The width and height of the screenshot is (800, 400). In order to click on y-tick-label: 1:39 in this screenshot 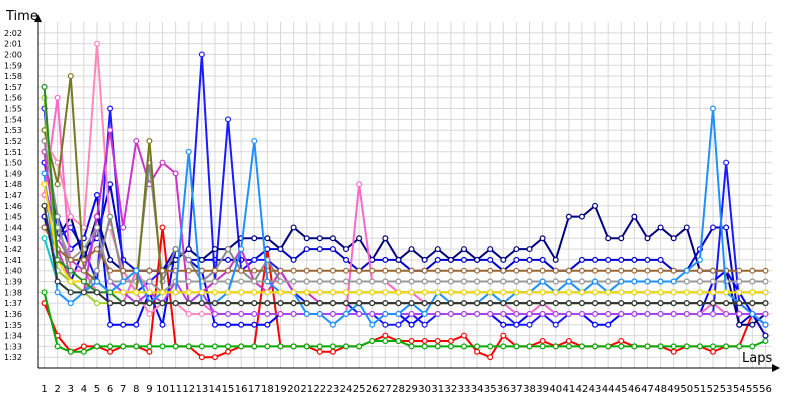, I will do `click(13, 282)`.